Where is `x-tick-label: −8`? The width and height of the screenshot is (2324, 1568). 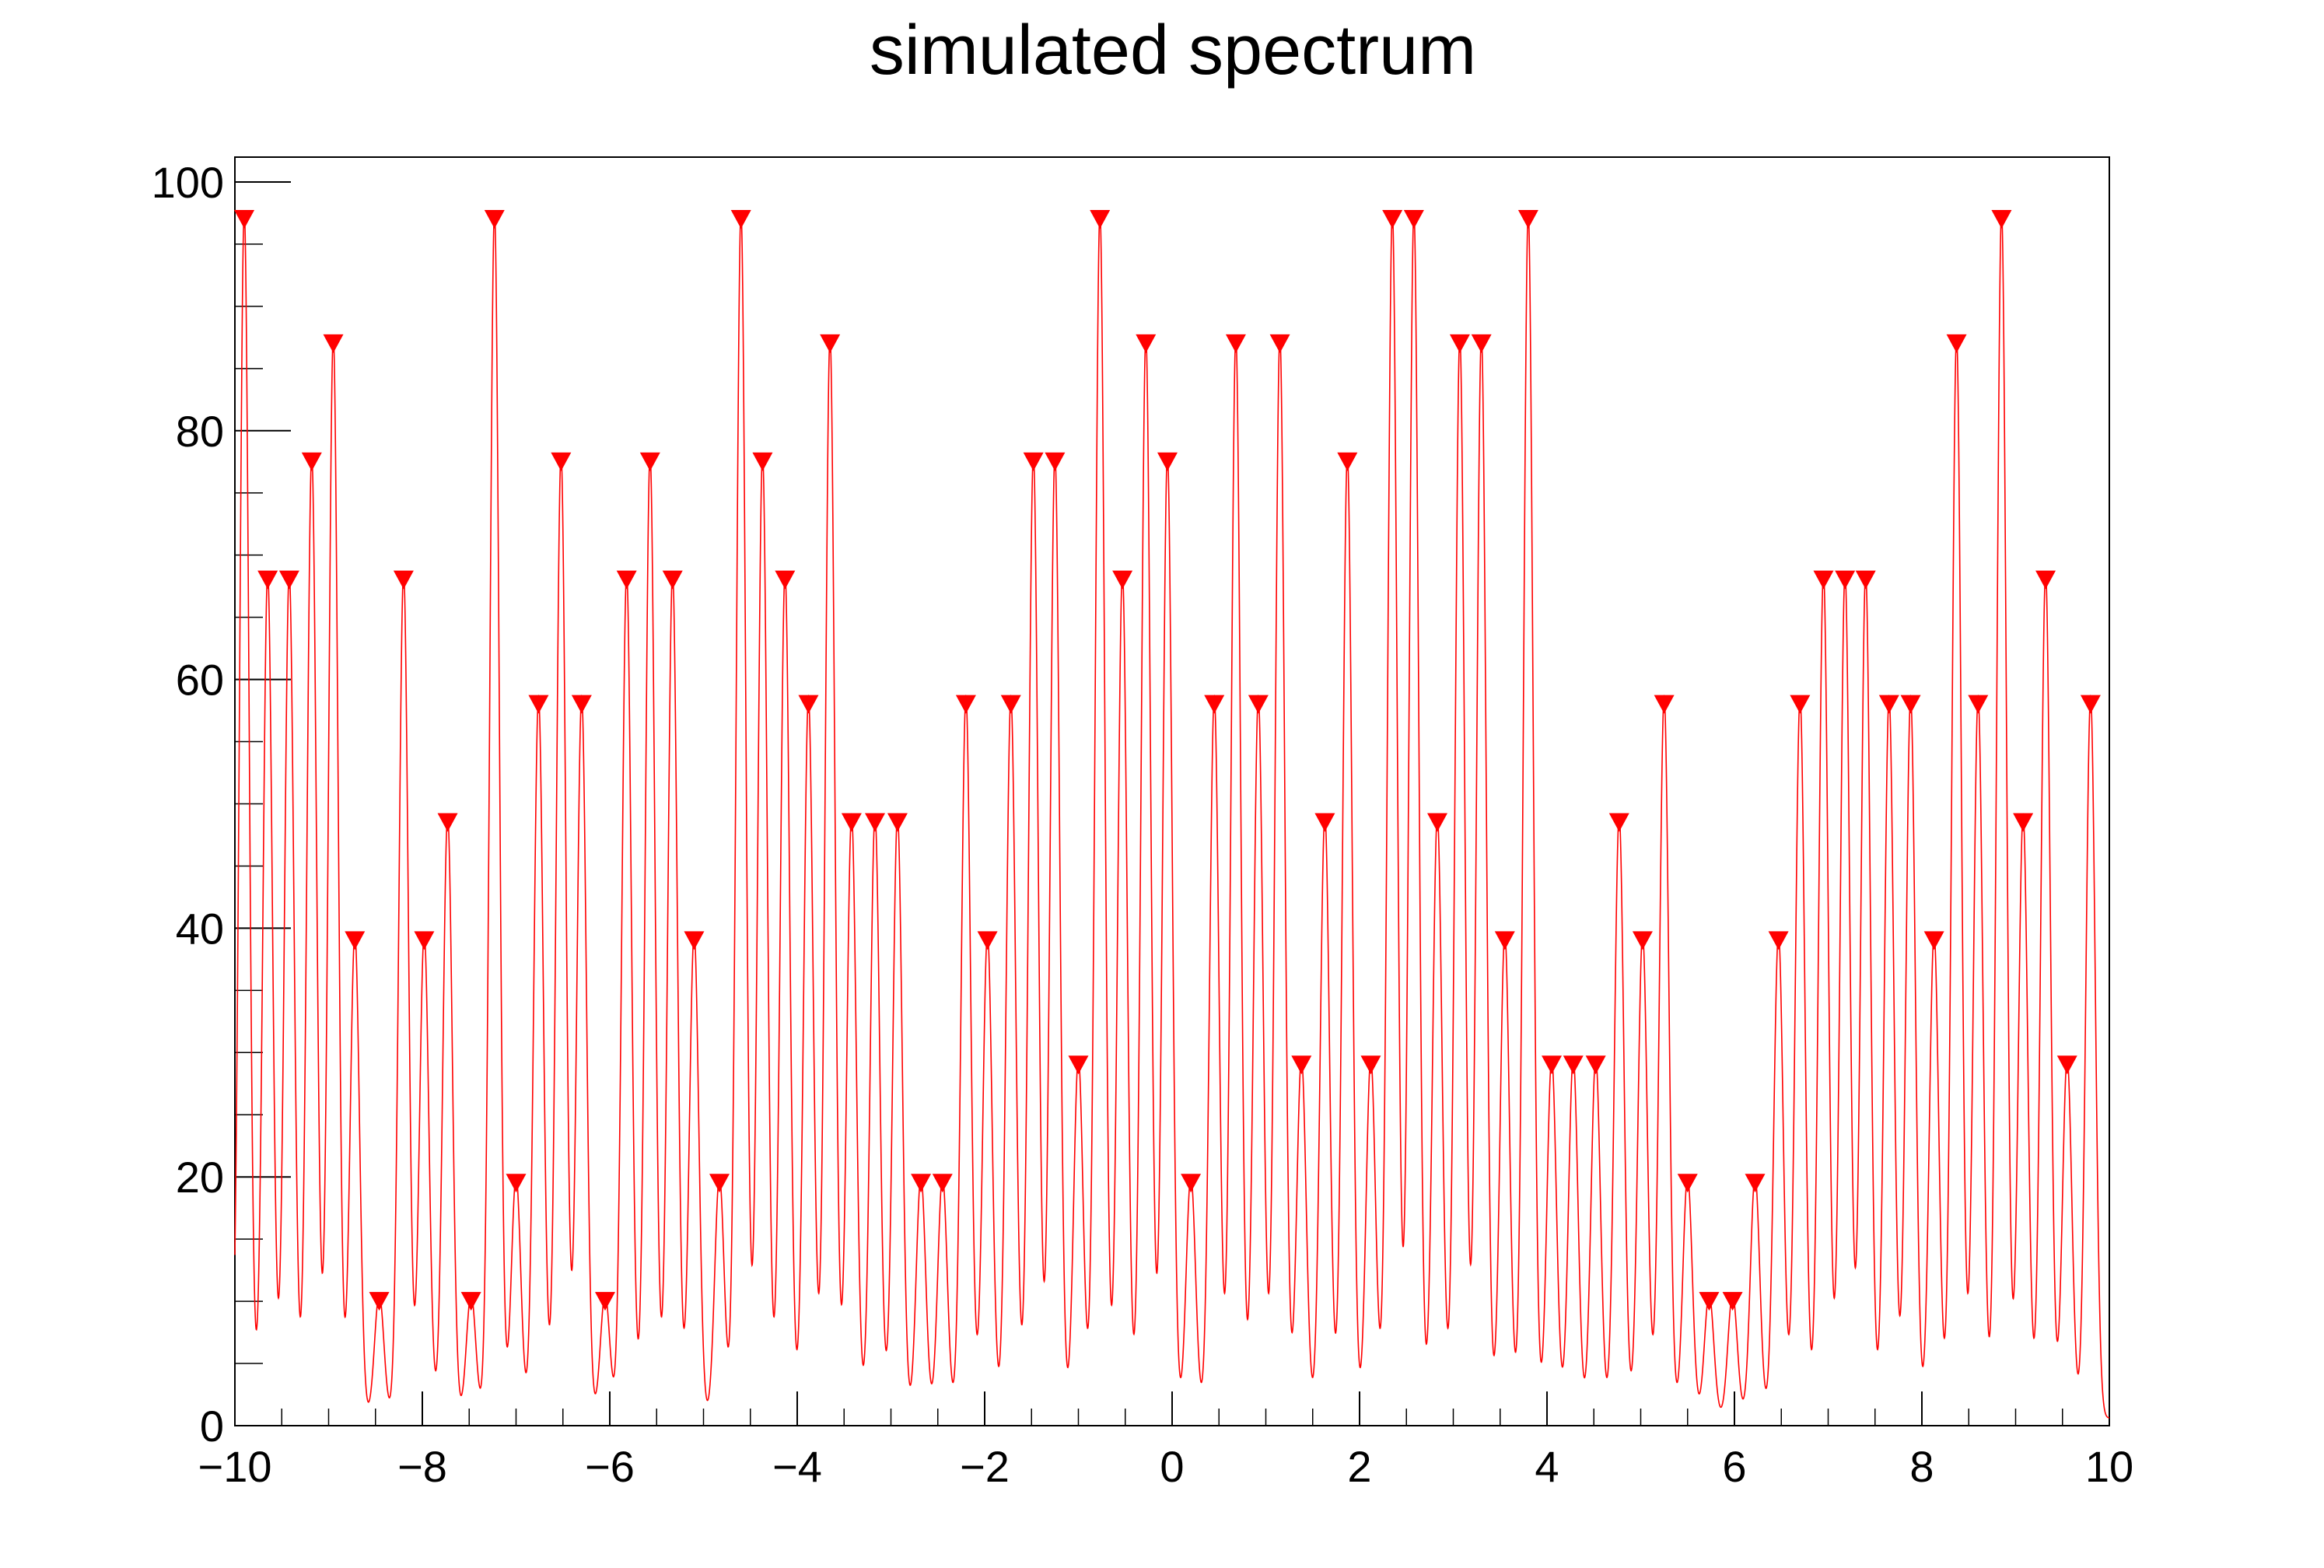 x-tick-label: −8 is located at coordinates (422, 1467).